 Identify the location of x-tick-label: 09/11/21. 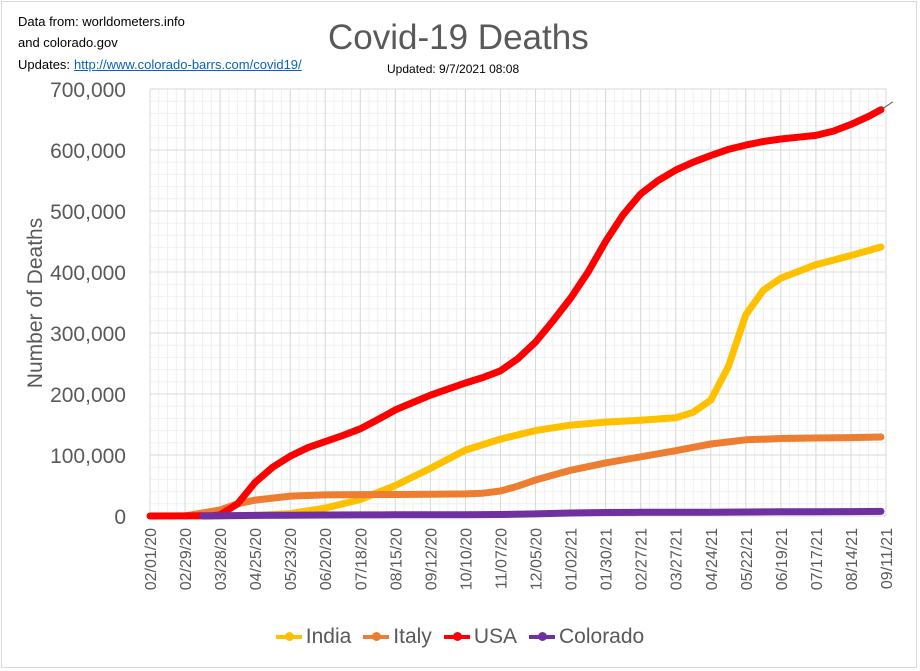
(887, 558).